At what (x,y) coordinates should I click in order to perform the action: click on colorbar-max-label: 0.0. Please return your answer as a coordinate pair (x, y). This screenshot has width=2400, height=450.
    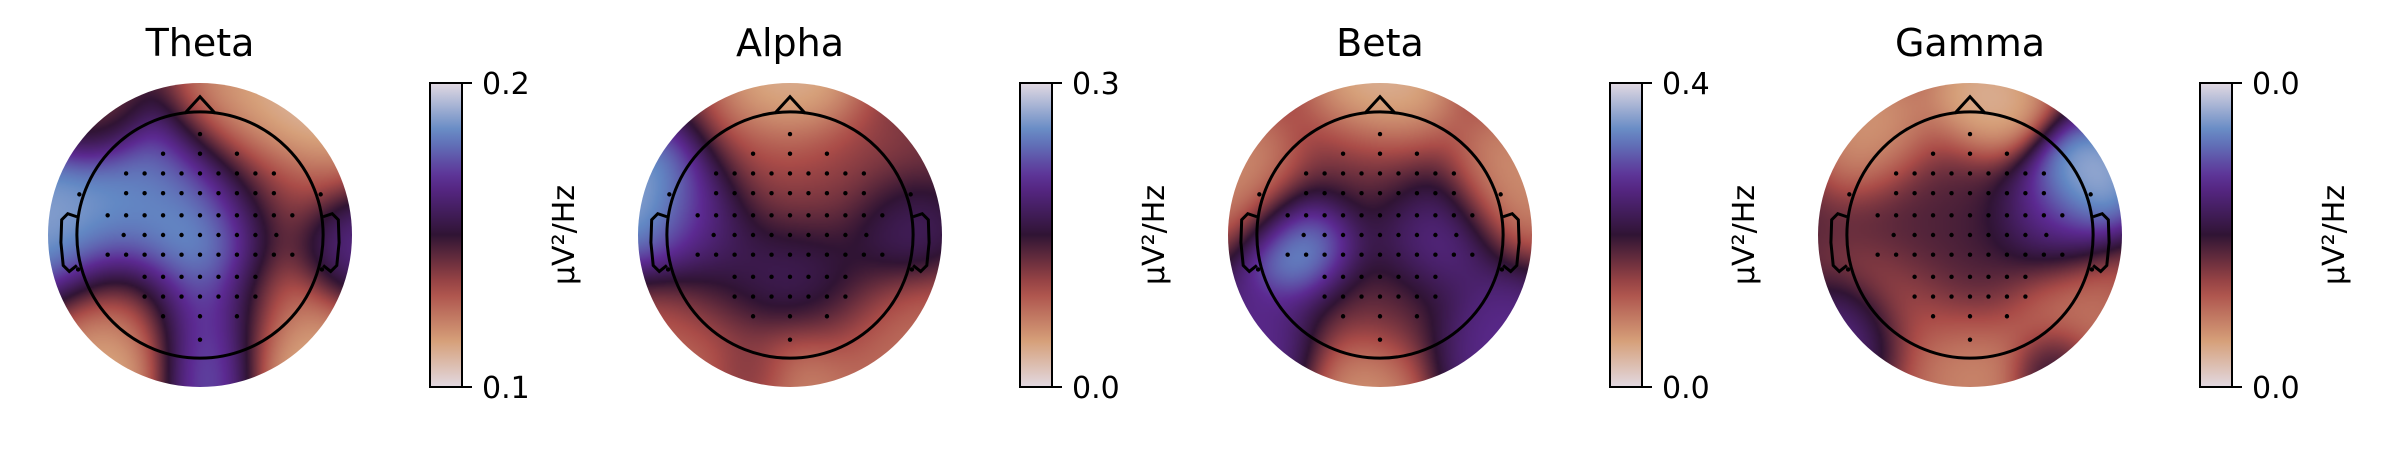
    Looking at the image, I should click on (2276, 84).